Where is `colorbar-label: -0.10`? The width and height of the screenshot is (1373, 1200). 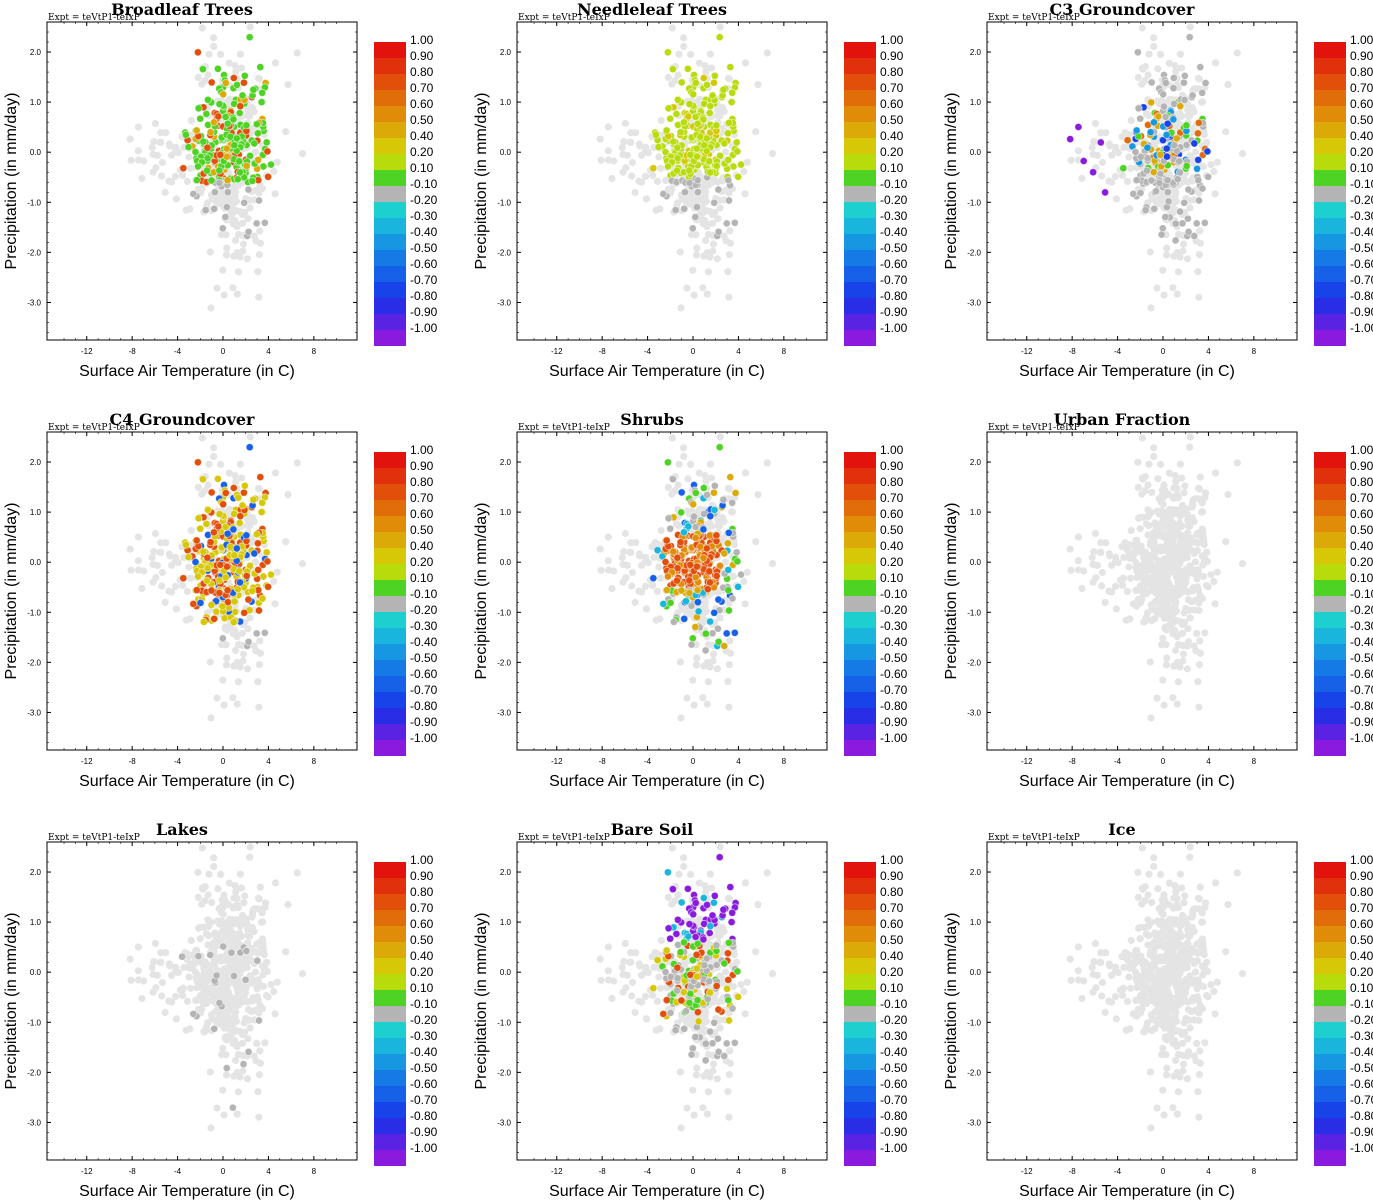 colorbar-label: -0.10 is located at coordinates (1361, 184).